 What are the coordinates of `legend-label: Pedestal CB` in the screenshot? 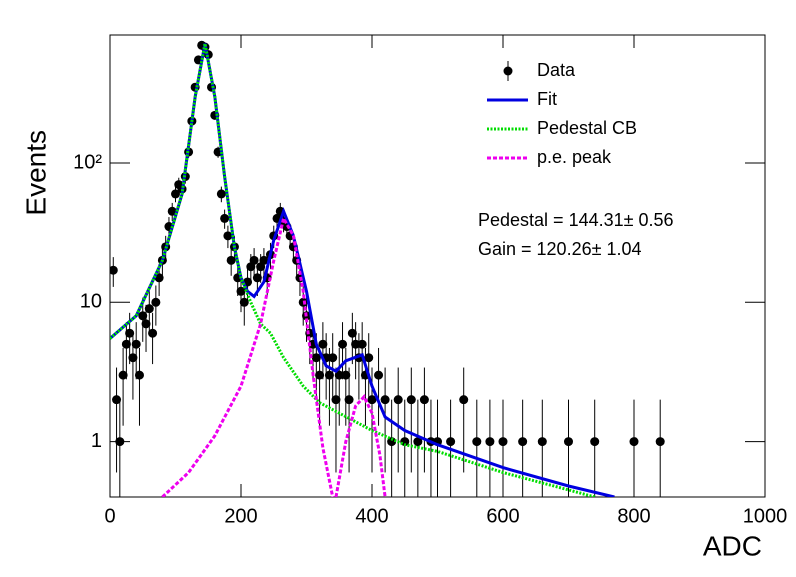 It's located at (587, 128).